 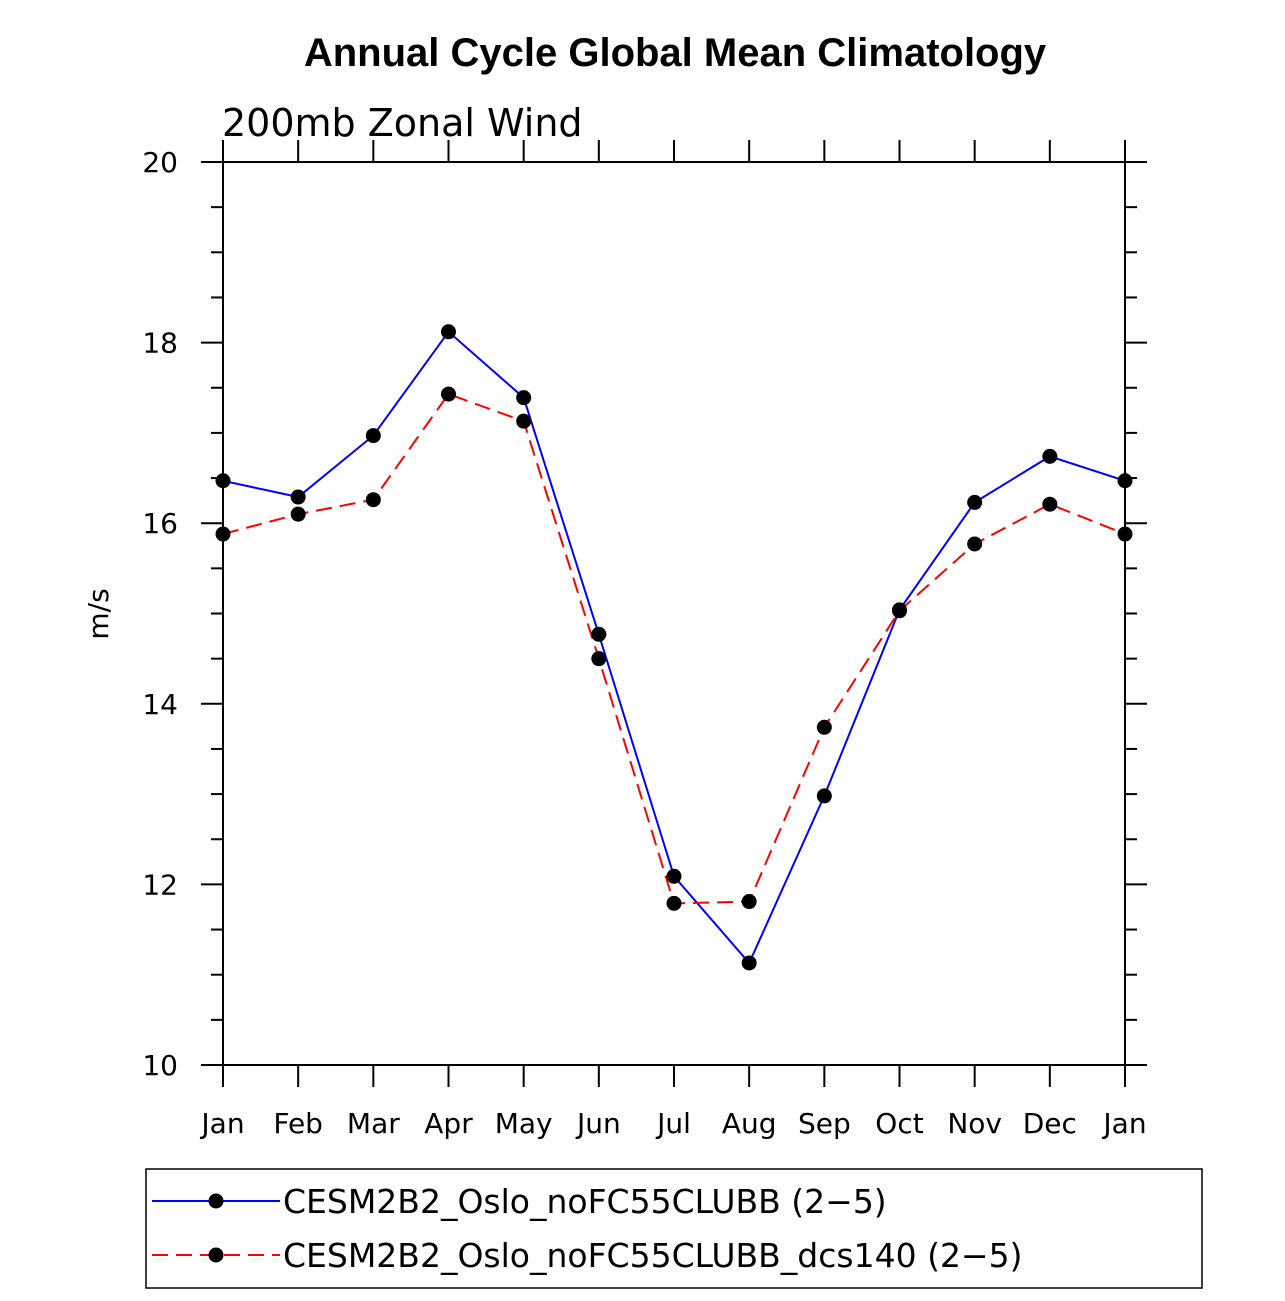 I want to click on x-tick-label: Sep, so click(x=824, y=1123).